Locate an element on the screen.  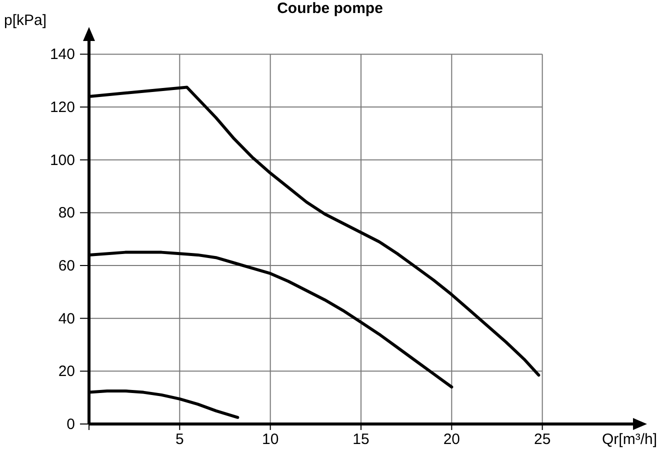
x-tick-label: 25 is located at coordinates (542, 439).